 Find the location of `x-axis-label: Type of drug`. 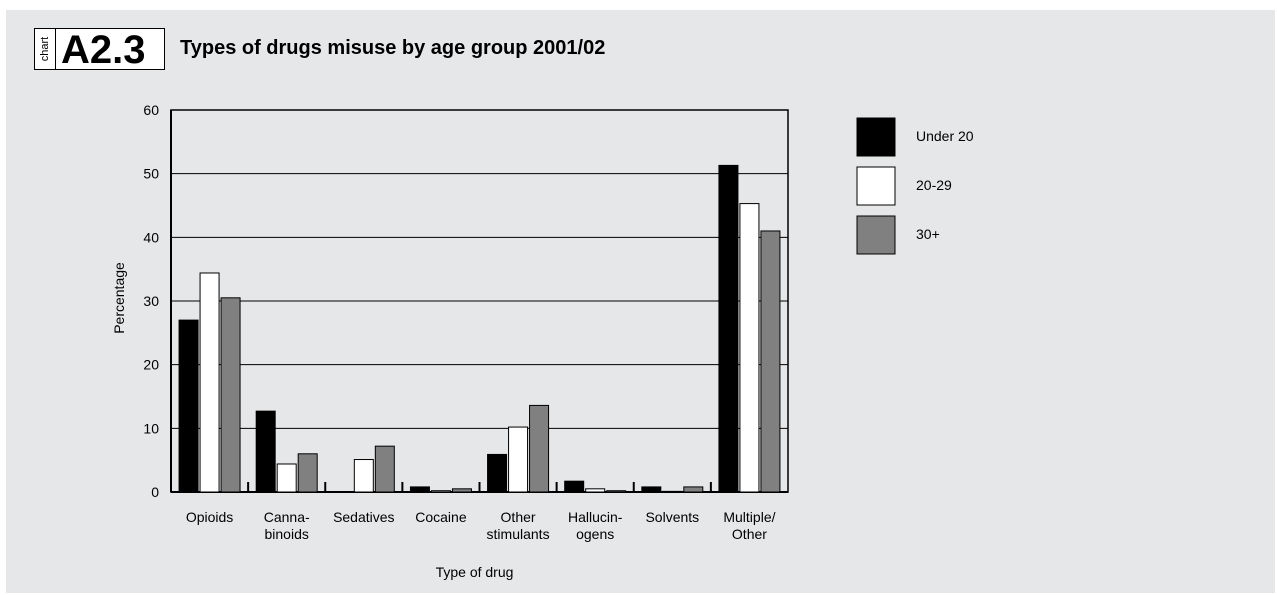

x-axis-label: Type of drug is located at coordinates (475, 572).